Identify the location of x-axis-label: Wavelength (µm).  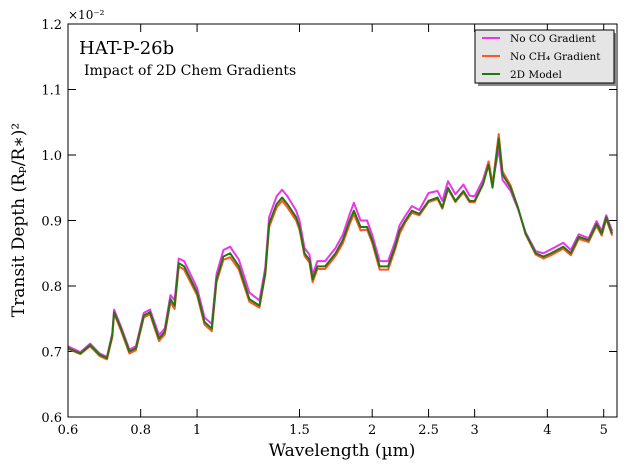
(342, 451).